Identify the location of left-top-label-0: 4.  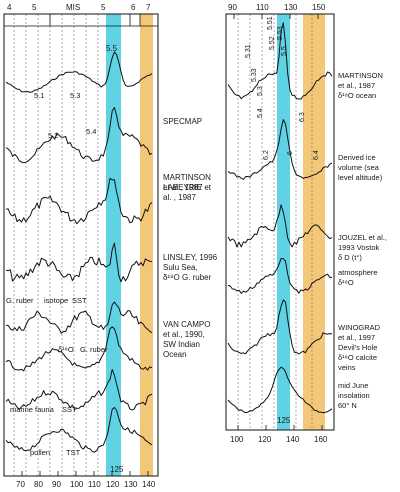
(9, 7).